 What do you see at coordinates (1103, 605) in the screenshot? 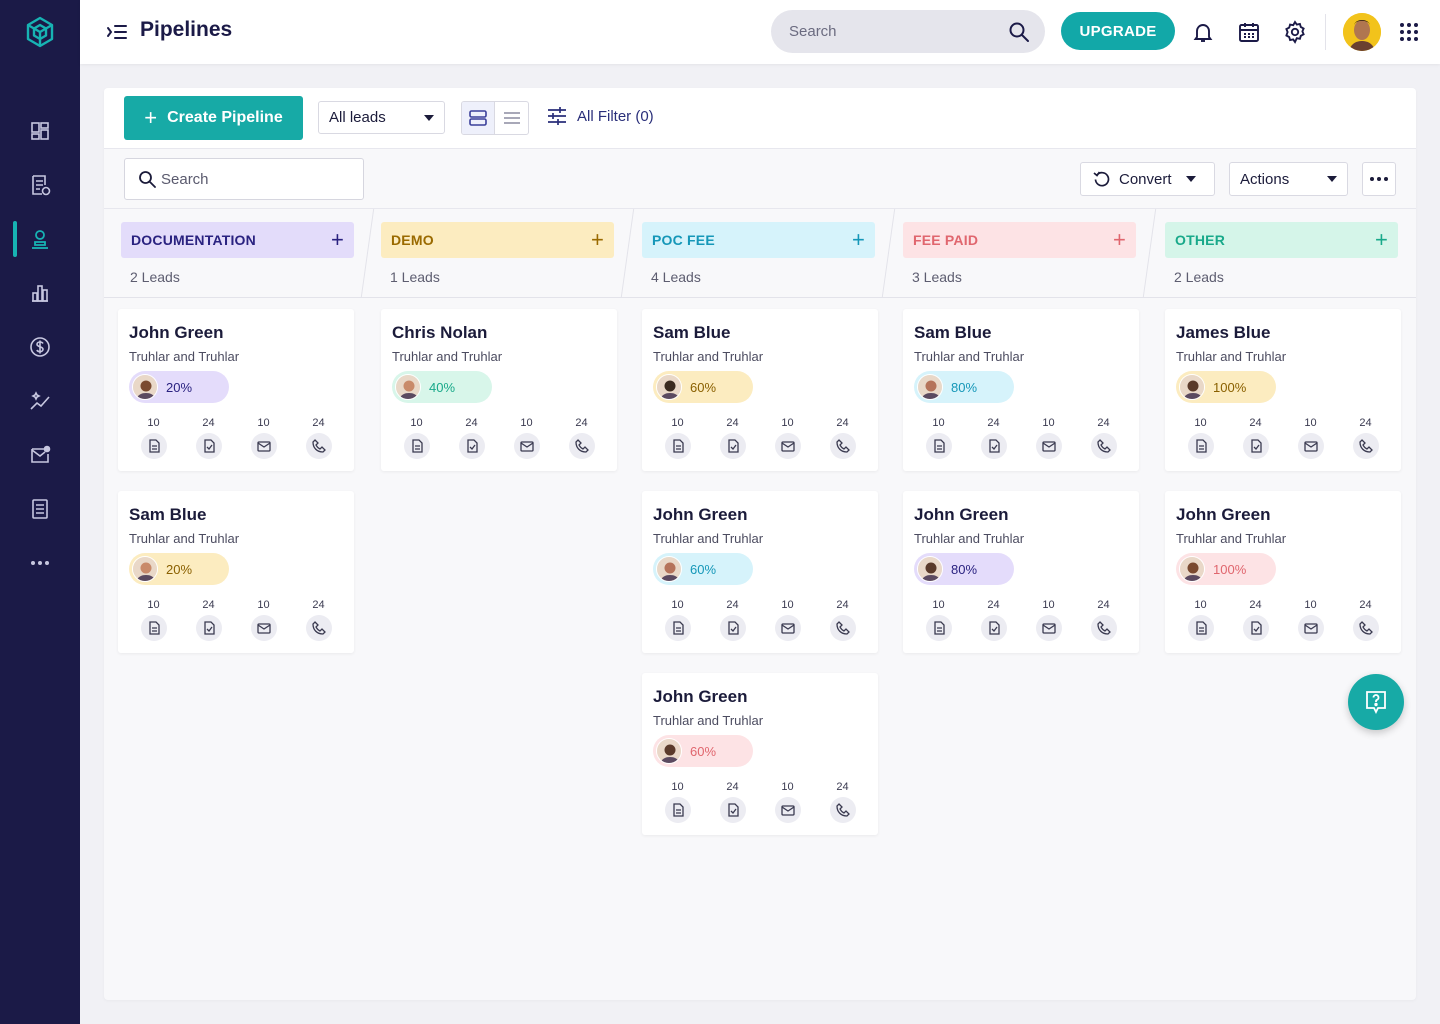
I see `activity-count: 24` at bounding box center [1103, 605].